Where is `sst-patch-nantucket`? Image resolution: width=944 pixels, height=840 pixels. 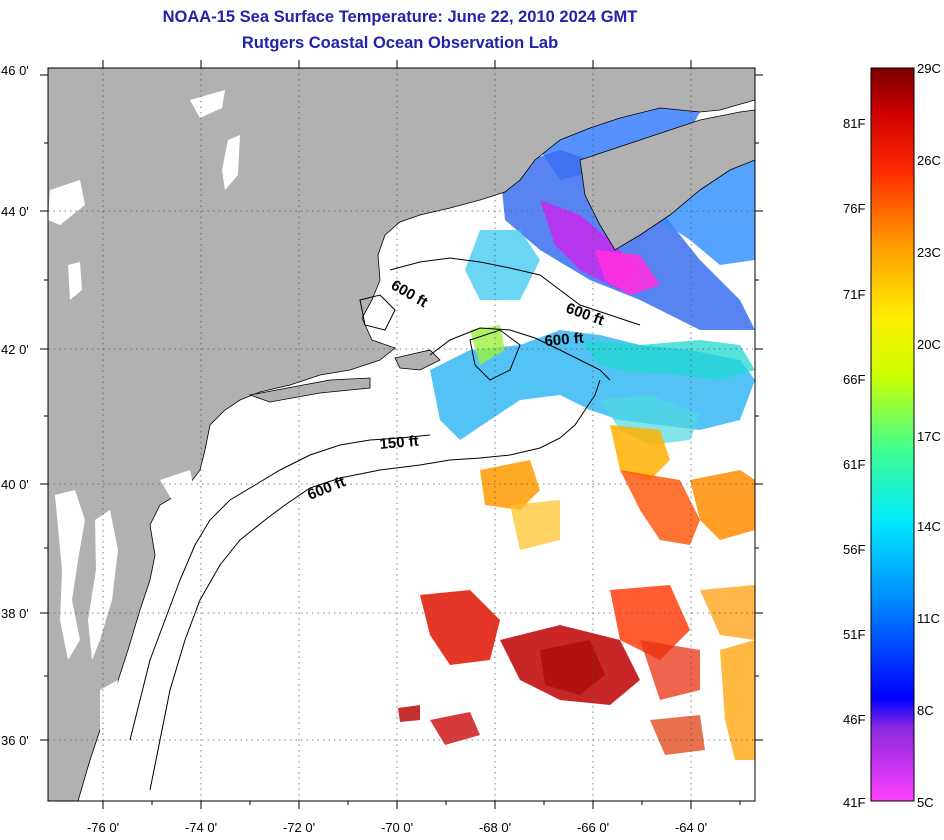
sst-patch-nantucket is located at coordinates (487, 345).